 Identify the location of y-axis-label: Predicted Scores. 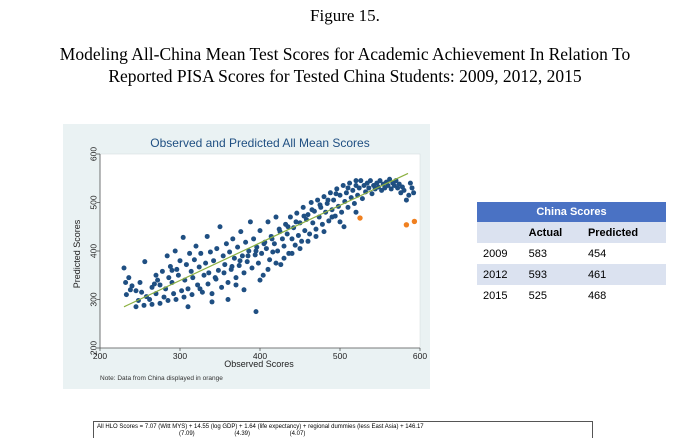
(77, 253).